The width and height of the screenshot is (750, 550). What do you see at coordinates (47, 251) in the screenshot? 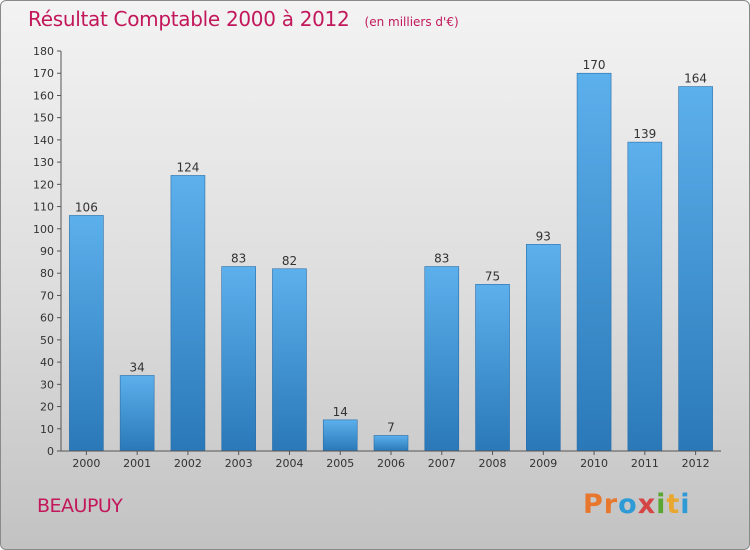
I see `y-tick-label: 90` at bounding box center [47, 251].